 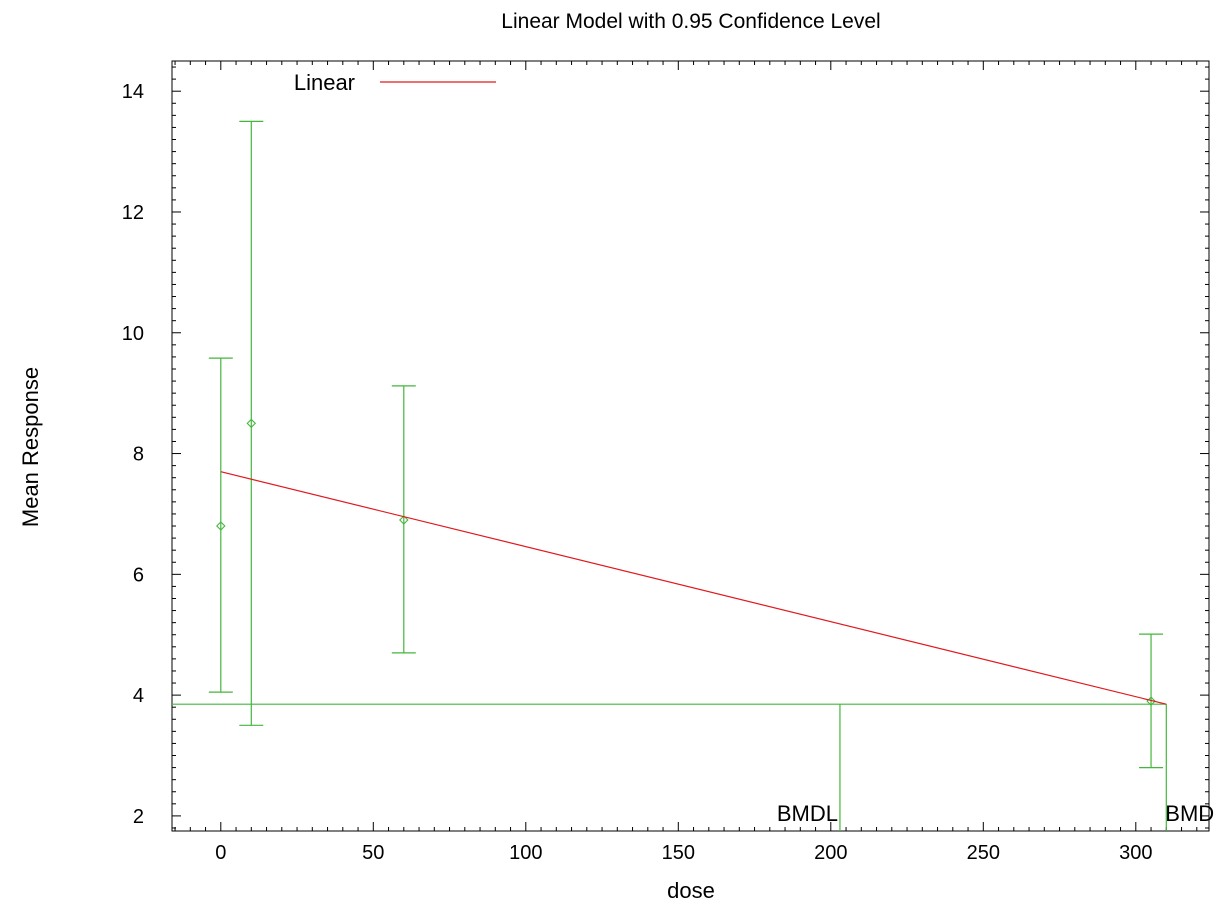 What do you see at coordinates (138, 817) in the screenshot?
I see `y-tick-label: 2` at bounding box center [138, 817].